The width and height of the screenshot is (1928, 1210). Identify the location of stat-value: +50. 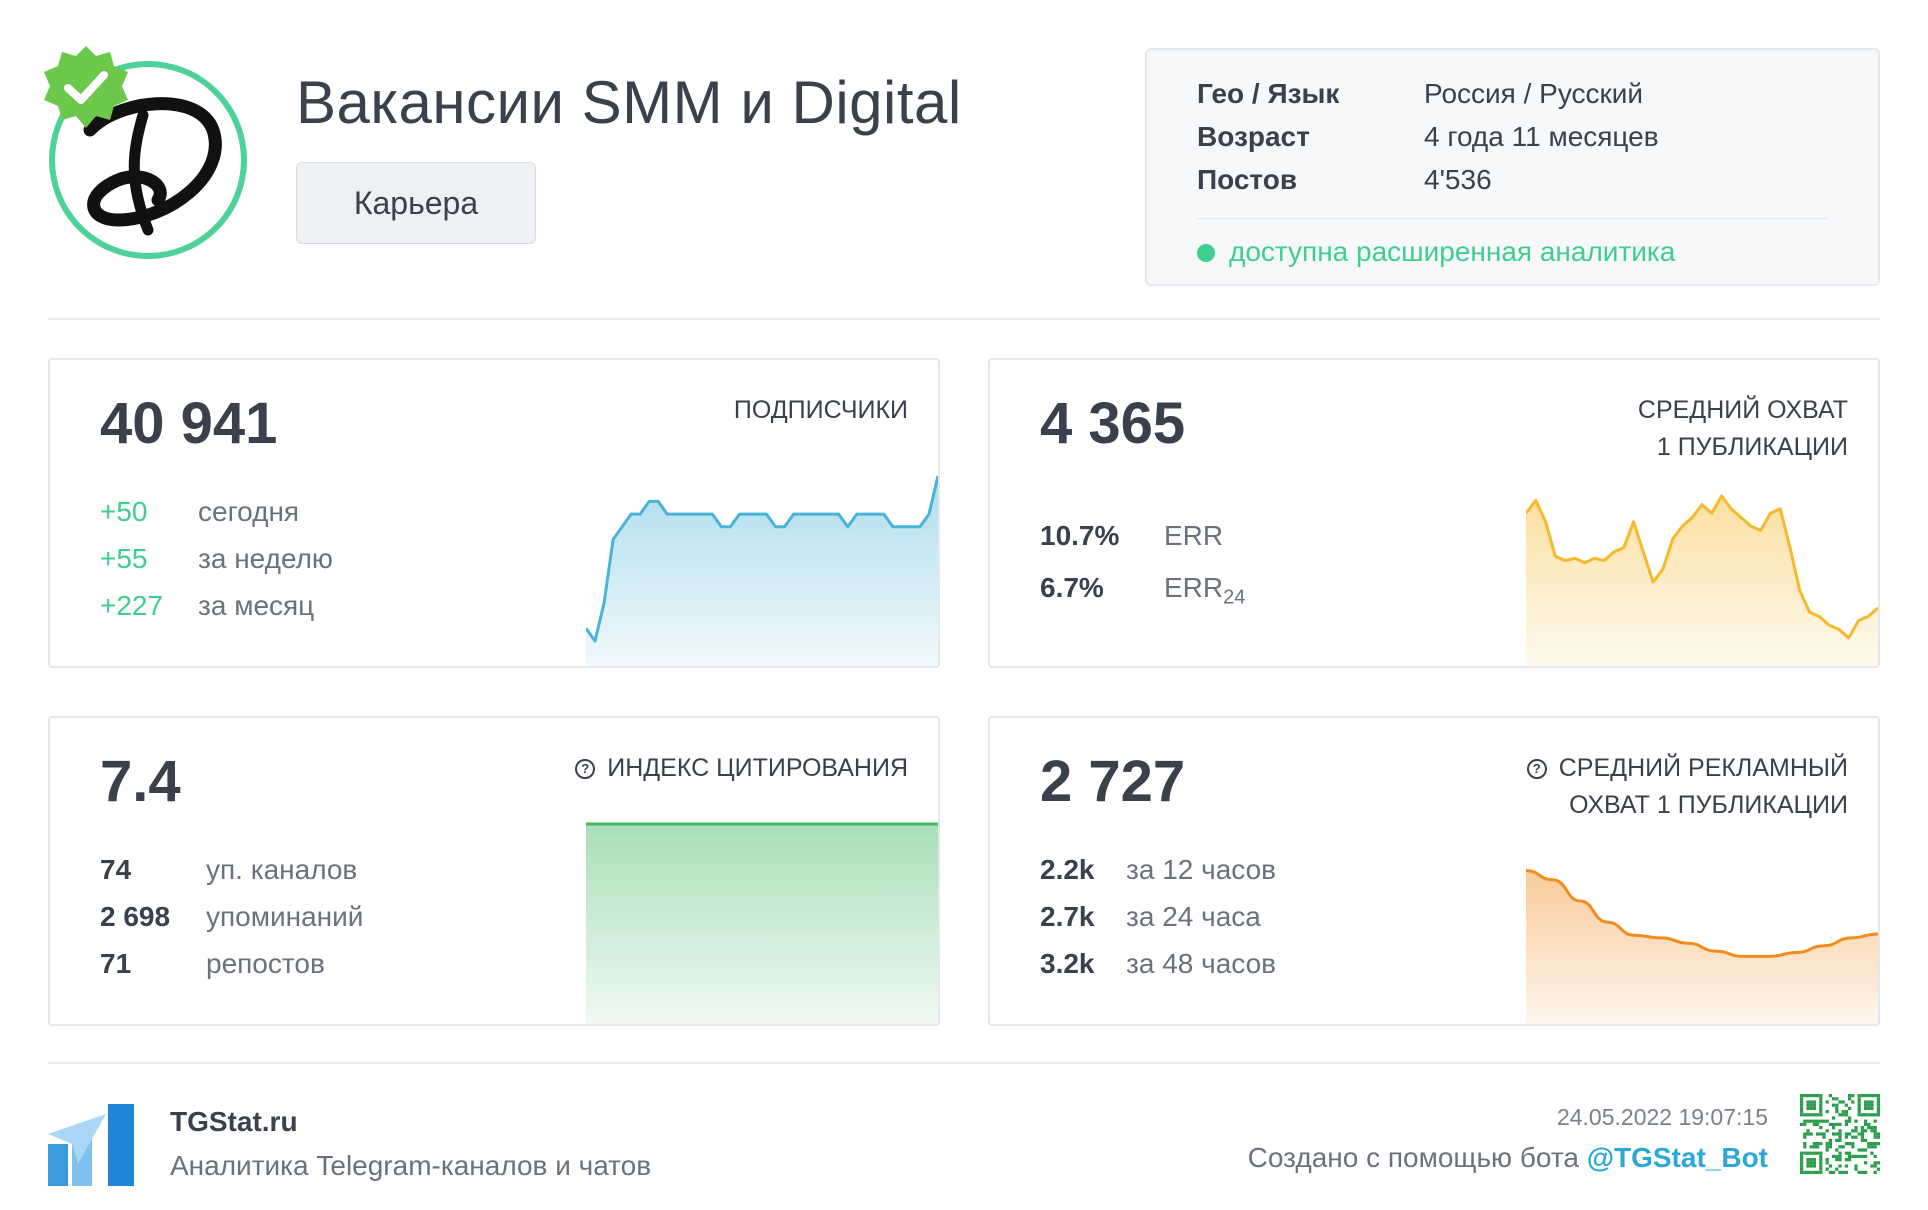
(124, 511).